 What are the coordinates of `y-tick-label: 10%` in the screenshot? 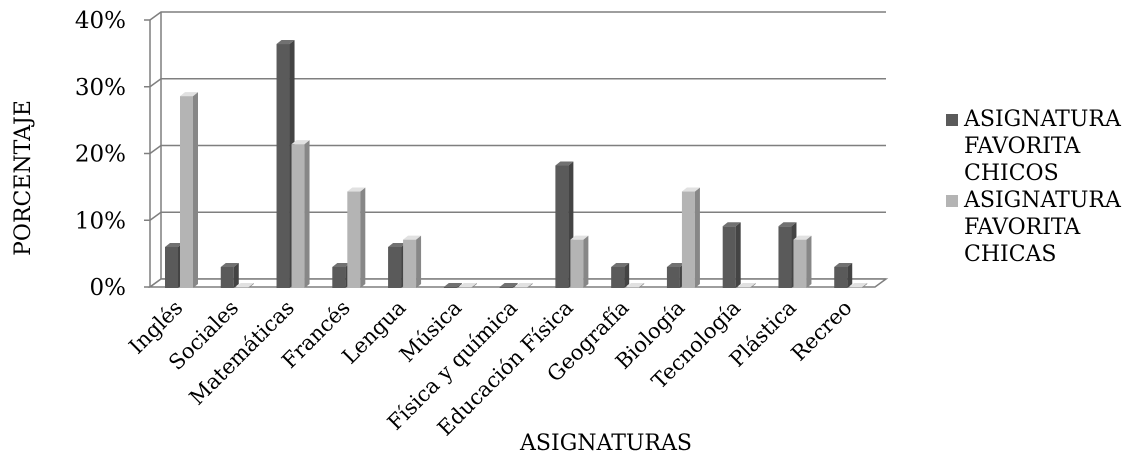 It's located at (100, 221).